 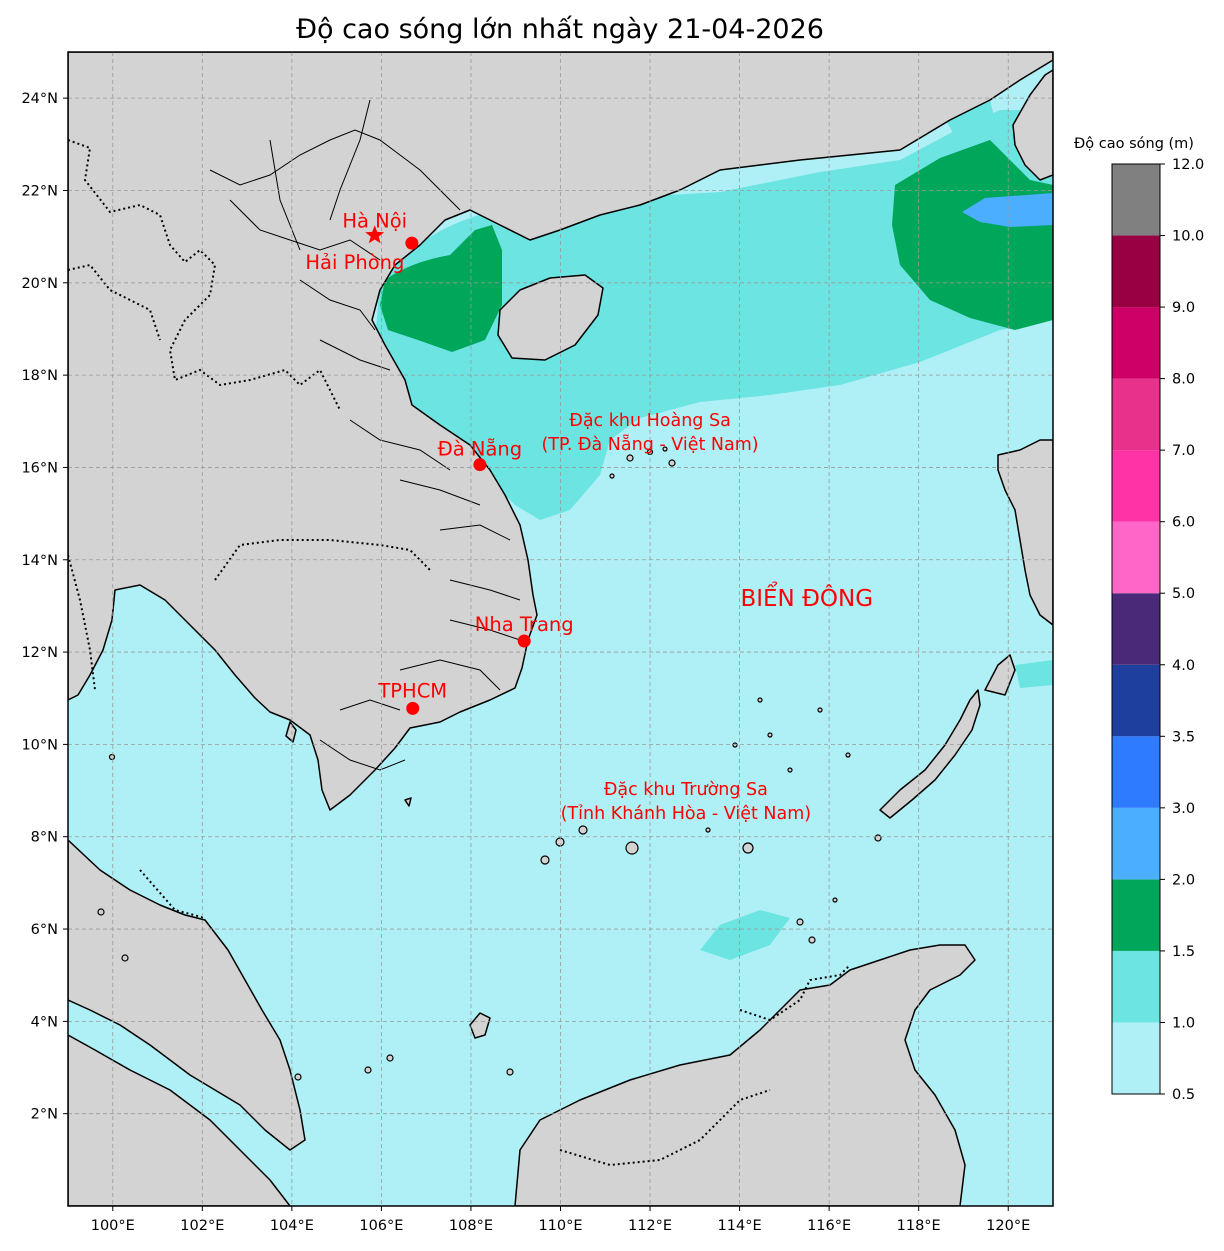 I want to click on x-tick-label: 108°E, so click(x=471, y=1226).